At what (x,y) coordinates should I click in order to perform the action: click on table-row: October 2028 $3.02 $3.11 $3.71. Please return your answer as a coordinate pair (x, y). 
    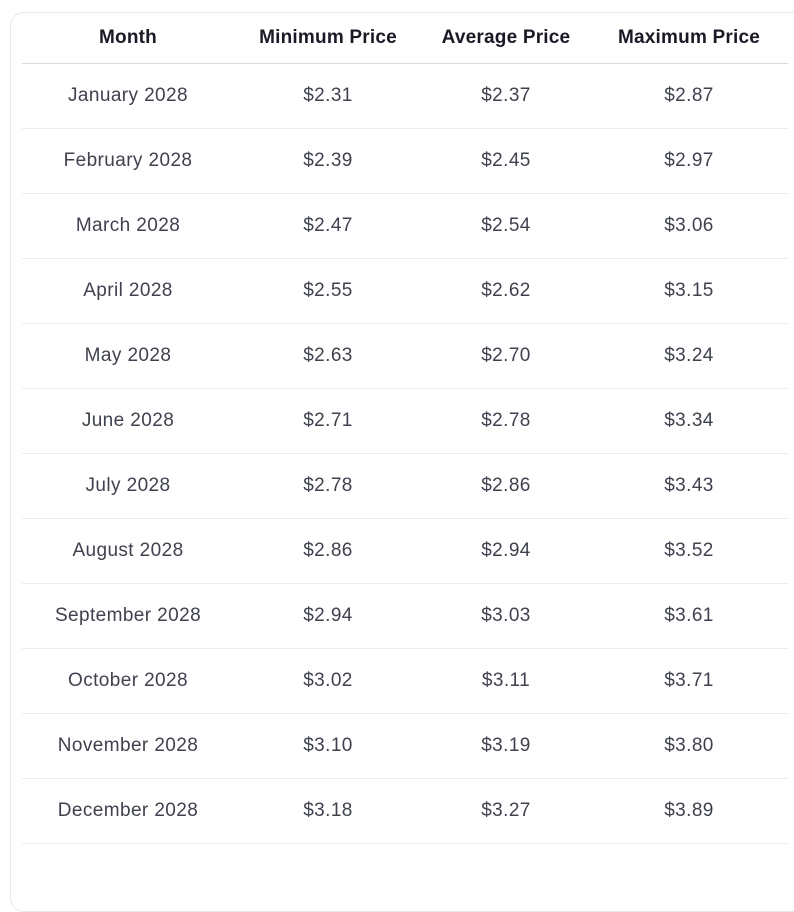
    Looking at the image, I should click on (405, 681).